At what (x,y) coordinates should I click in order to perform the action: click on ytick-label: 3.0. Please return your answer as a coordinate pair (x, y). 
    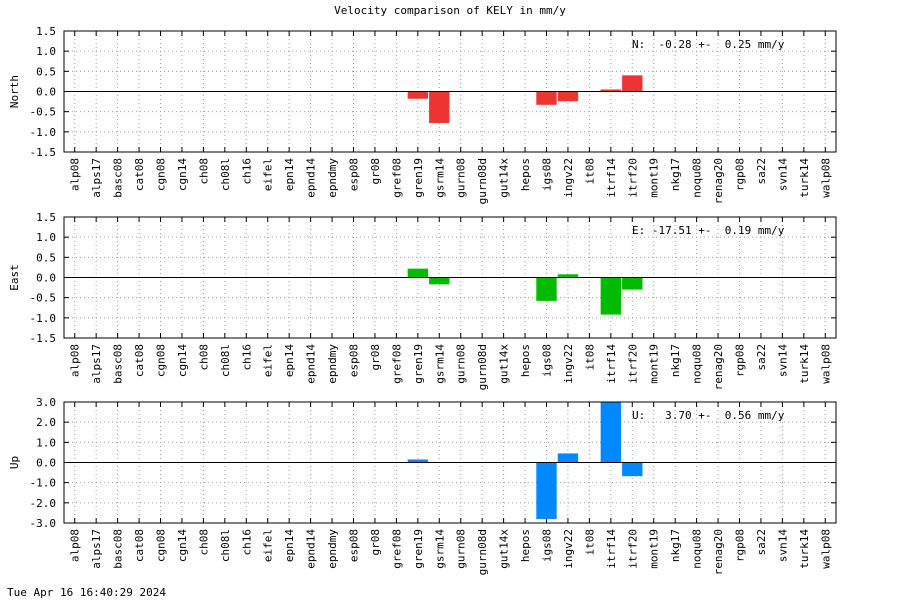
    Looking at the image, I should click on (46, 402).